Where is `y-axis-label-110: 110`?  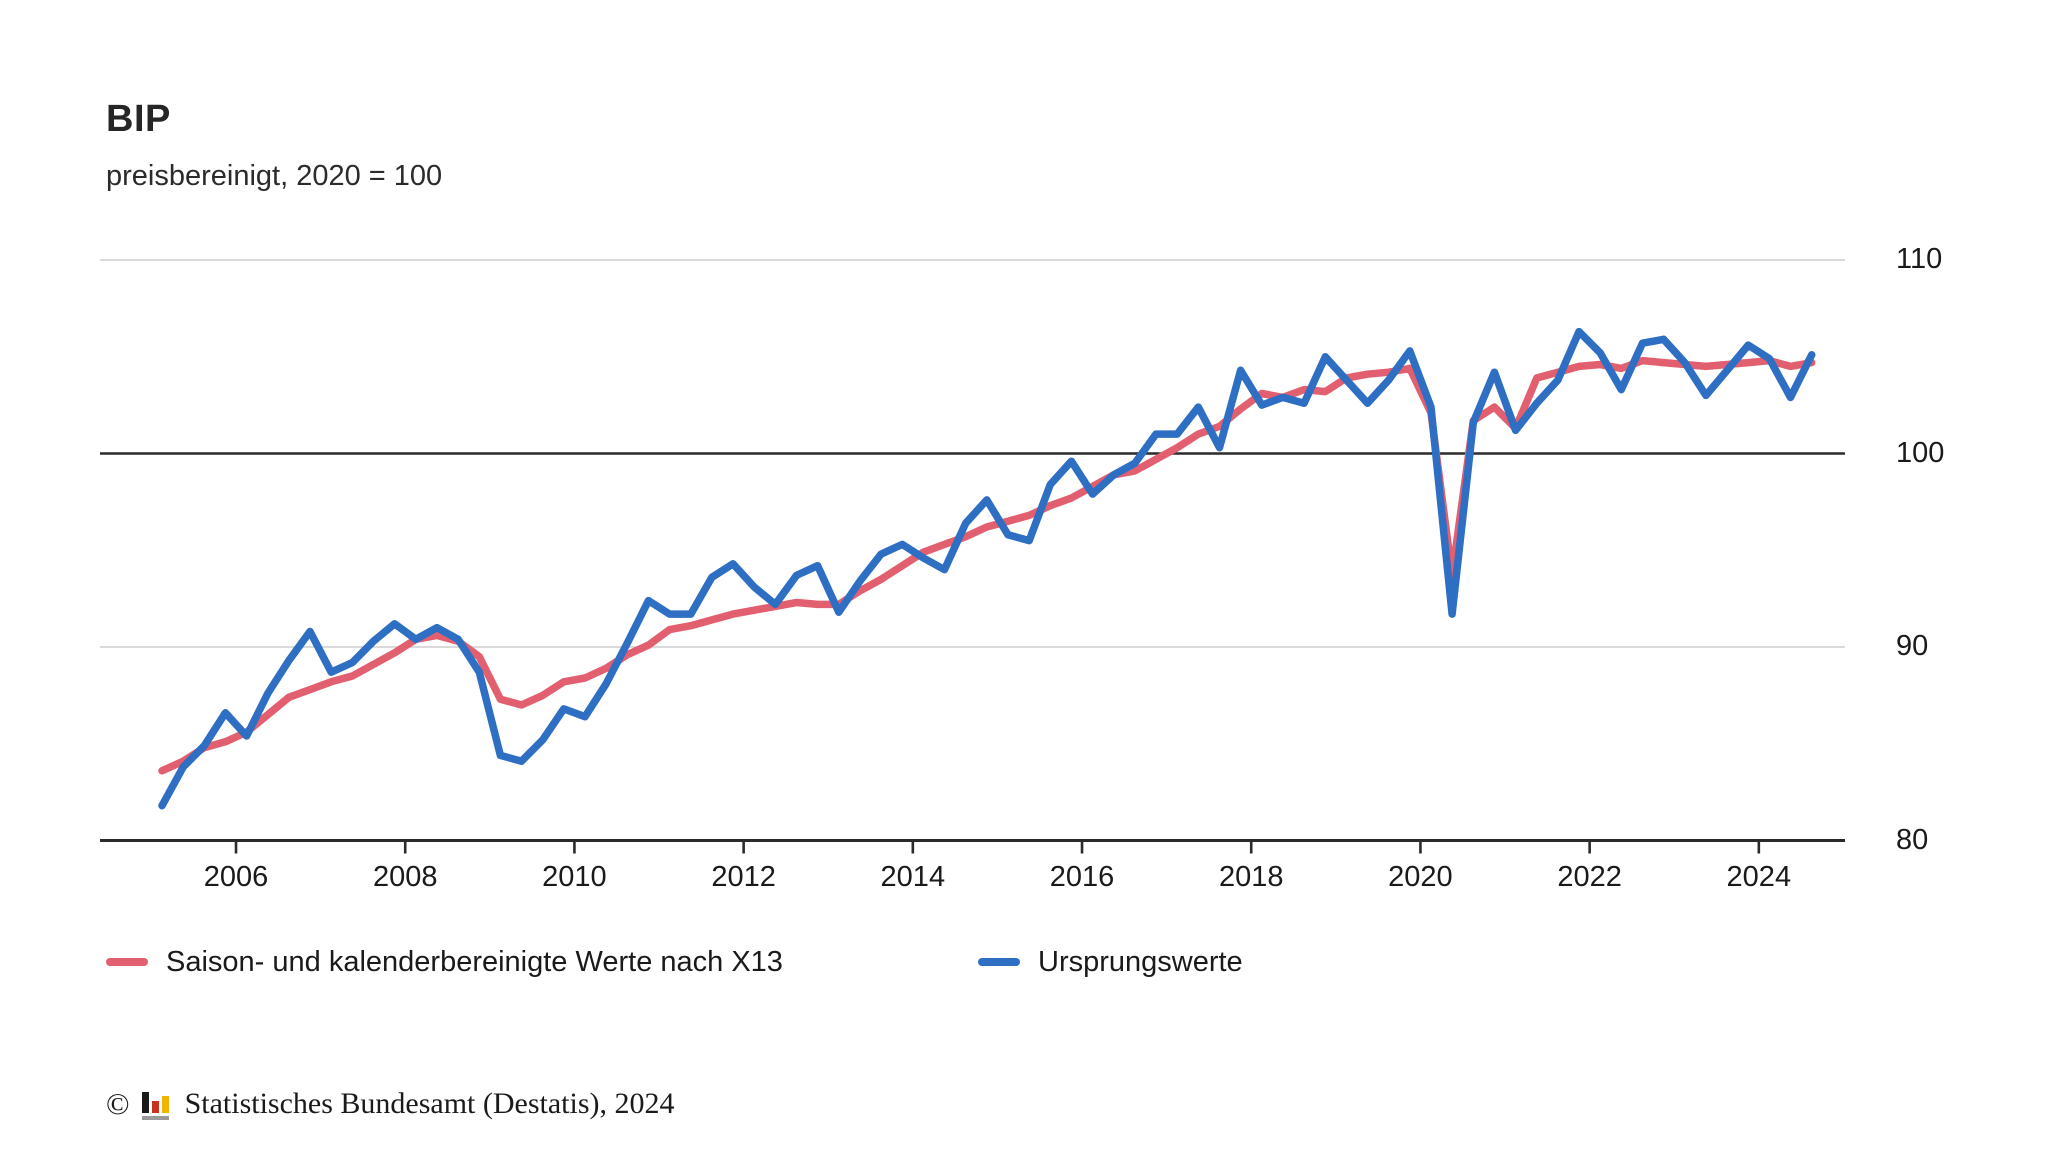
y-axis-label-110: 110 is located at coordinates (1919, 259).